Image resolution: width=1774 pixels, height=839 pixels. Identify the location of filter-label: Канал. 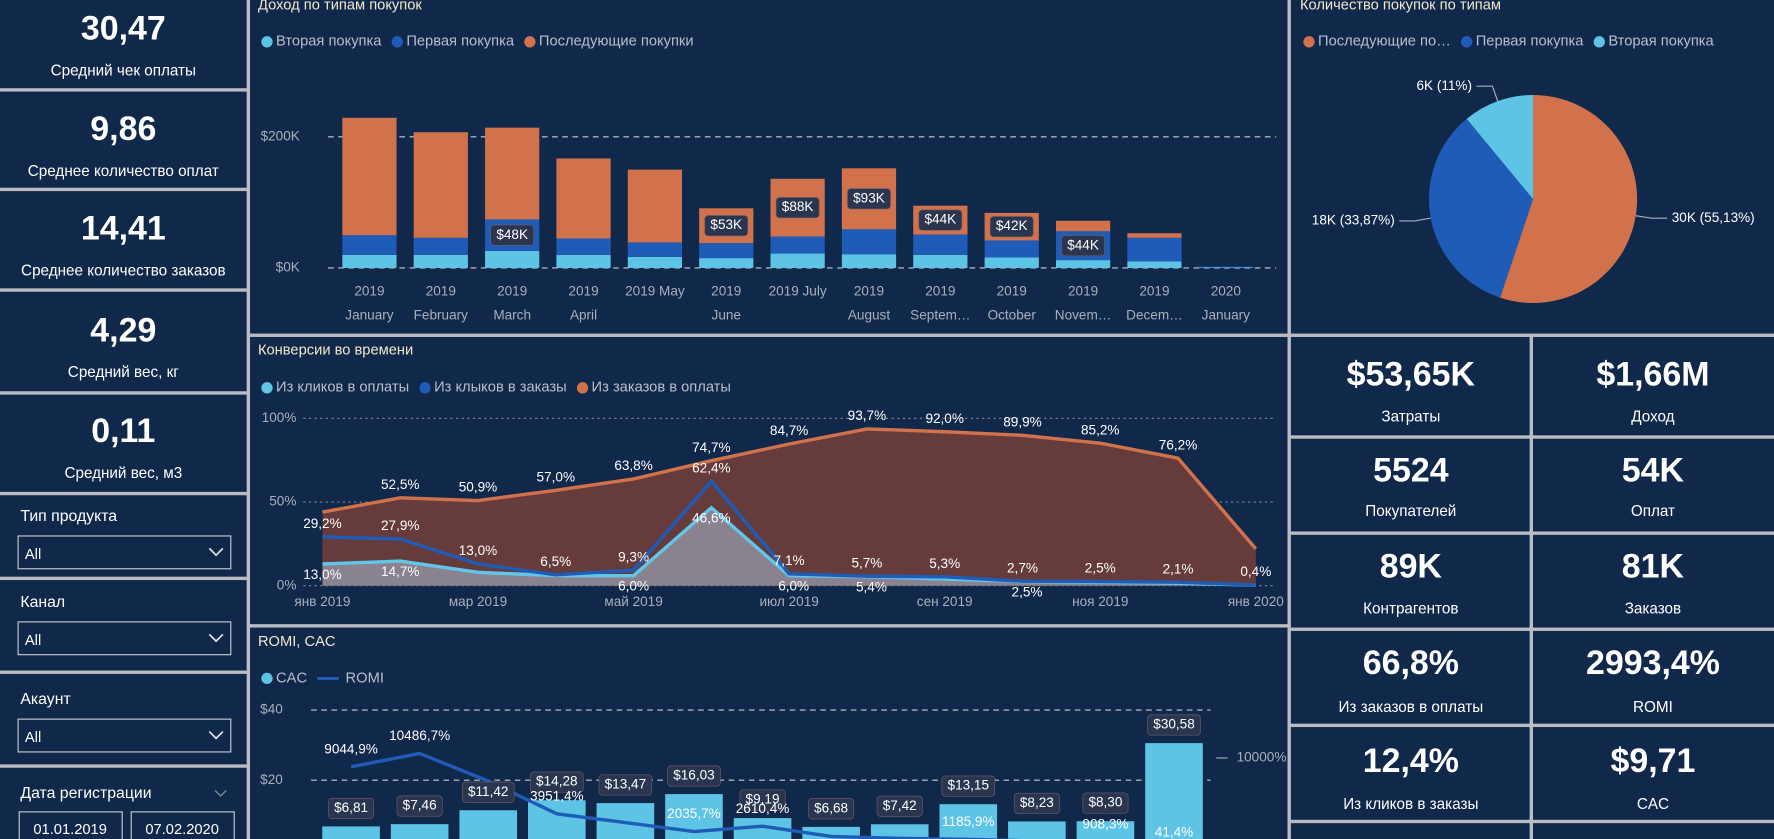
(42, 602).